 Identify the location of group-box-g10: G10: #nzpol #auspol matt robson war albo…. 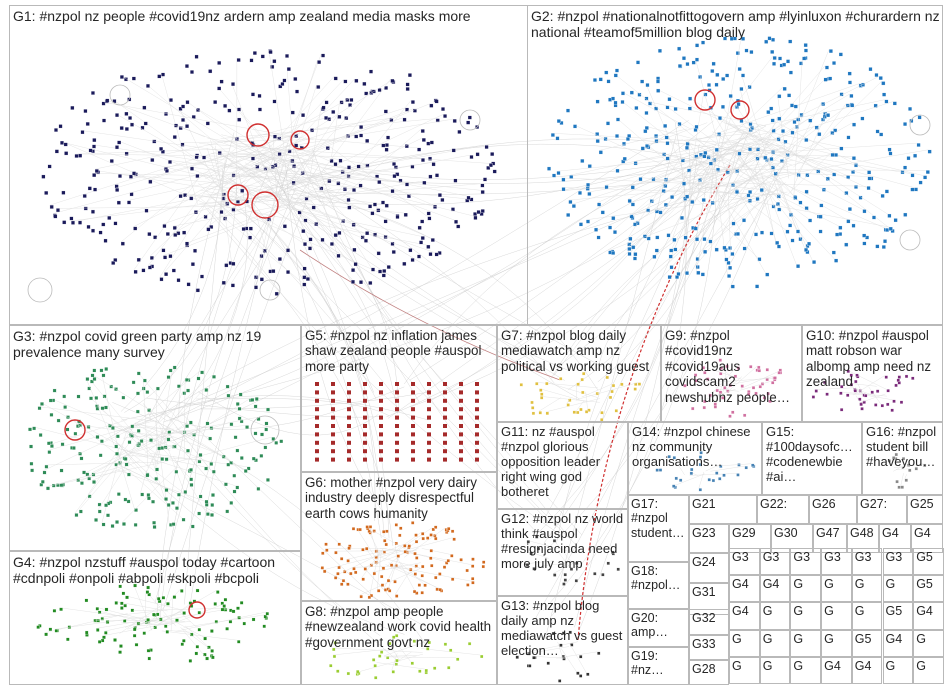
(872, 373).